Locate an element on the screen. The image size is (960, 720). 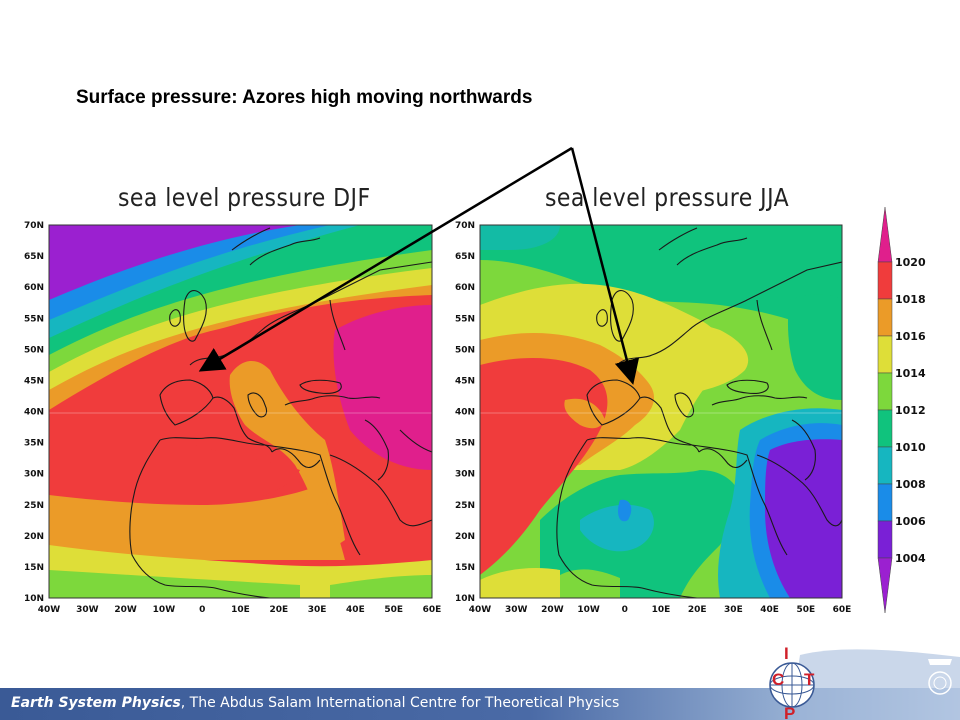
logo-letter-i: I is located at coordinates (786, 654).